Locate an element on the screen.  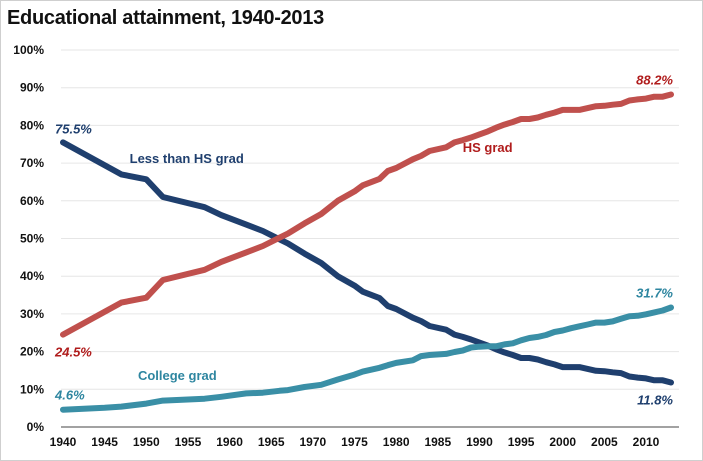
y-tick-label: 100% is located at coordinates (28, 50).